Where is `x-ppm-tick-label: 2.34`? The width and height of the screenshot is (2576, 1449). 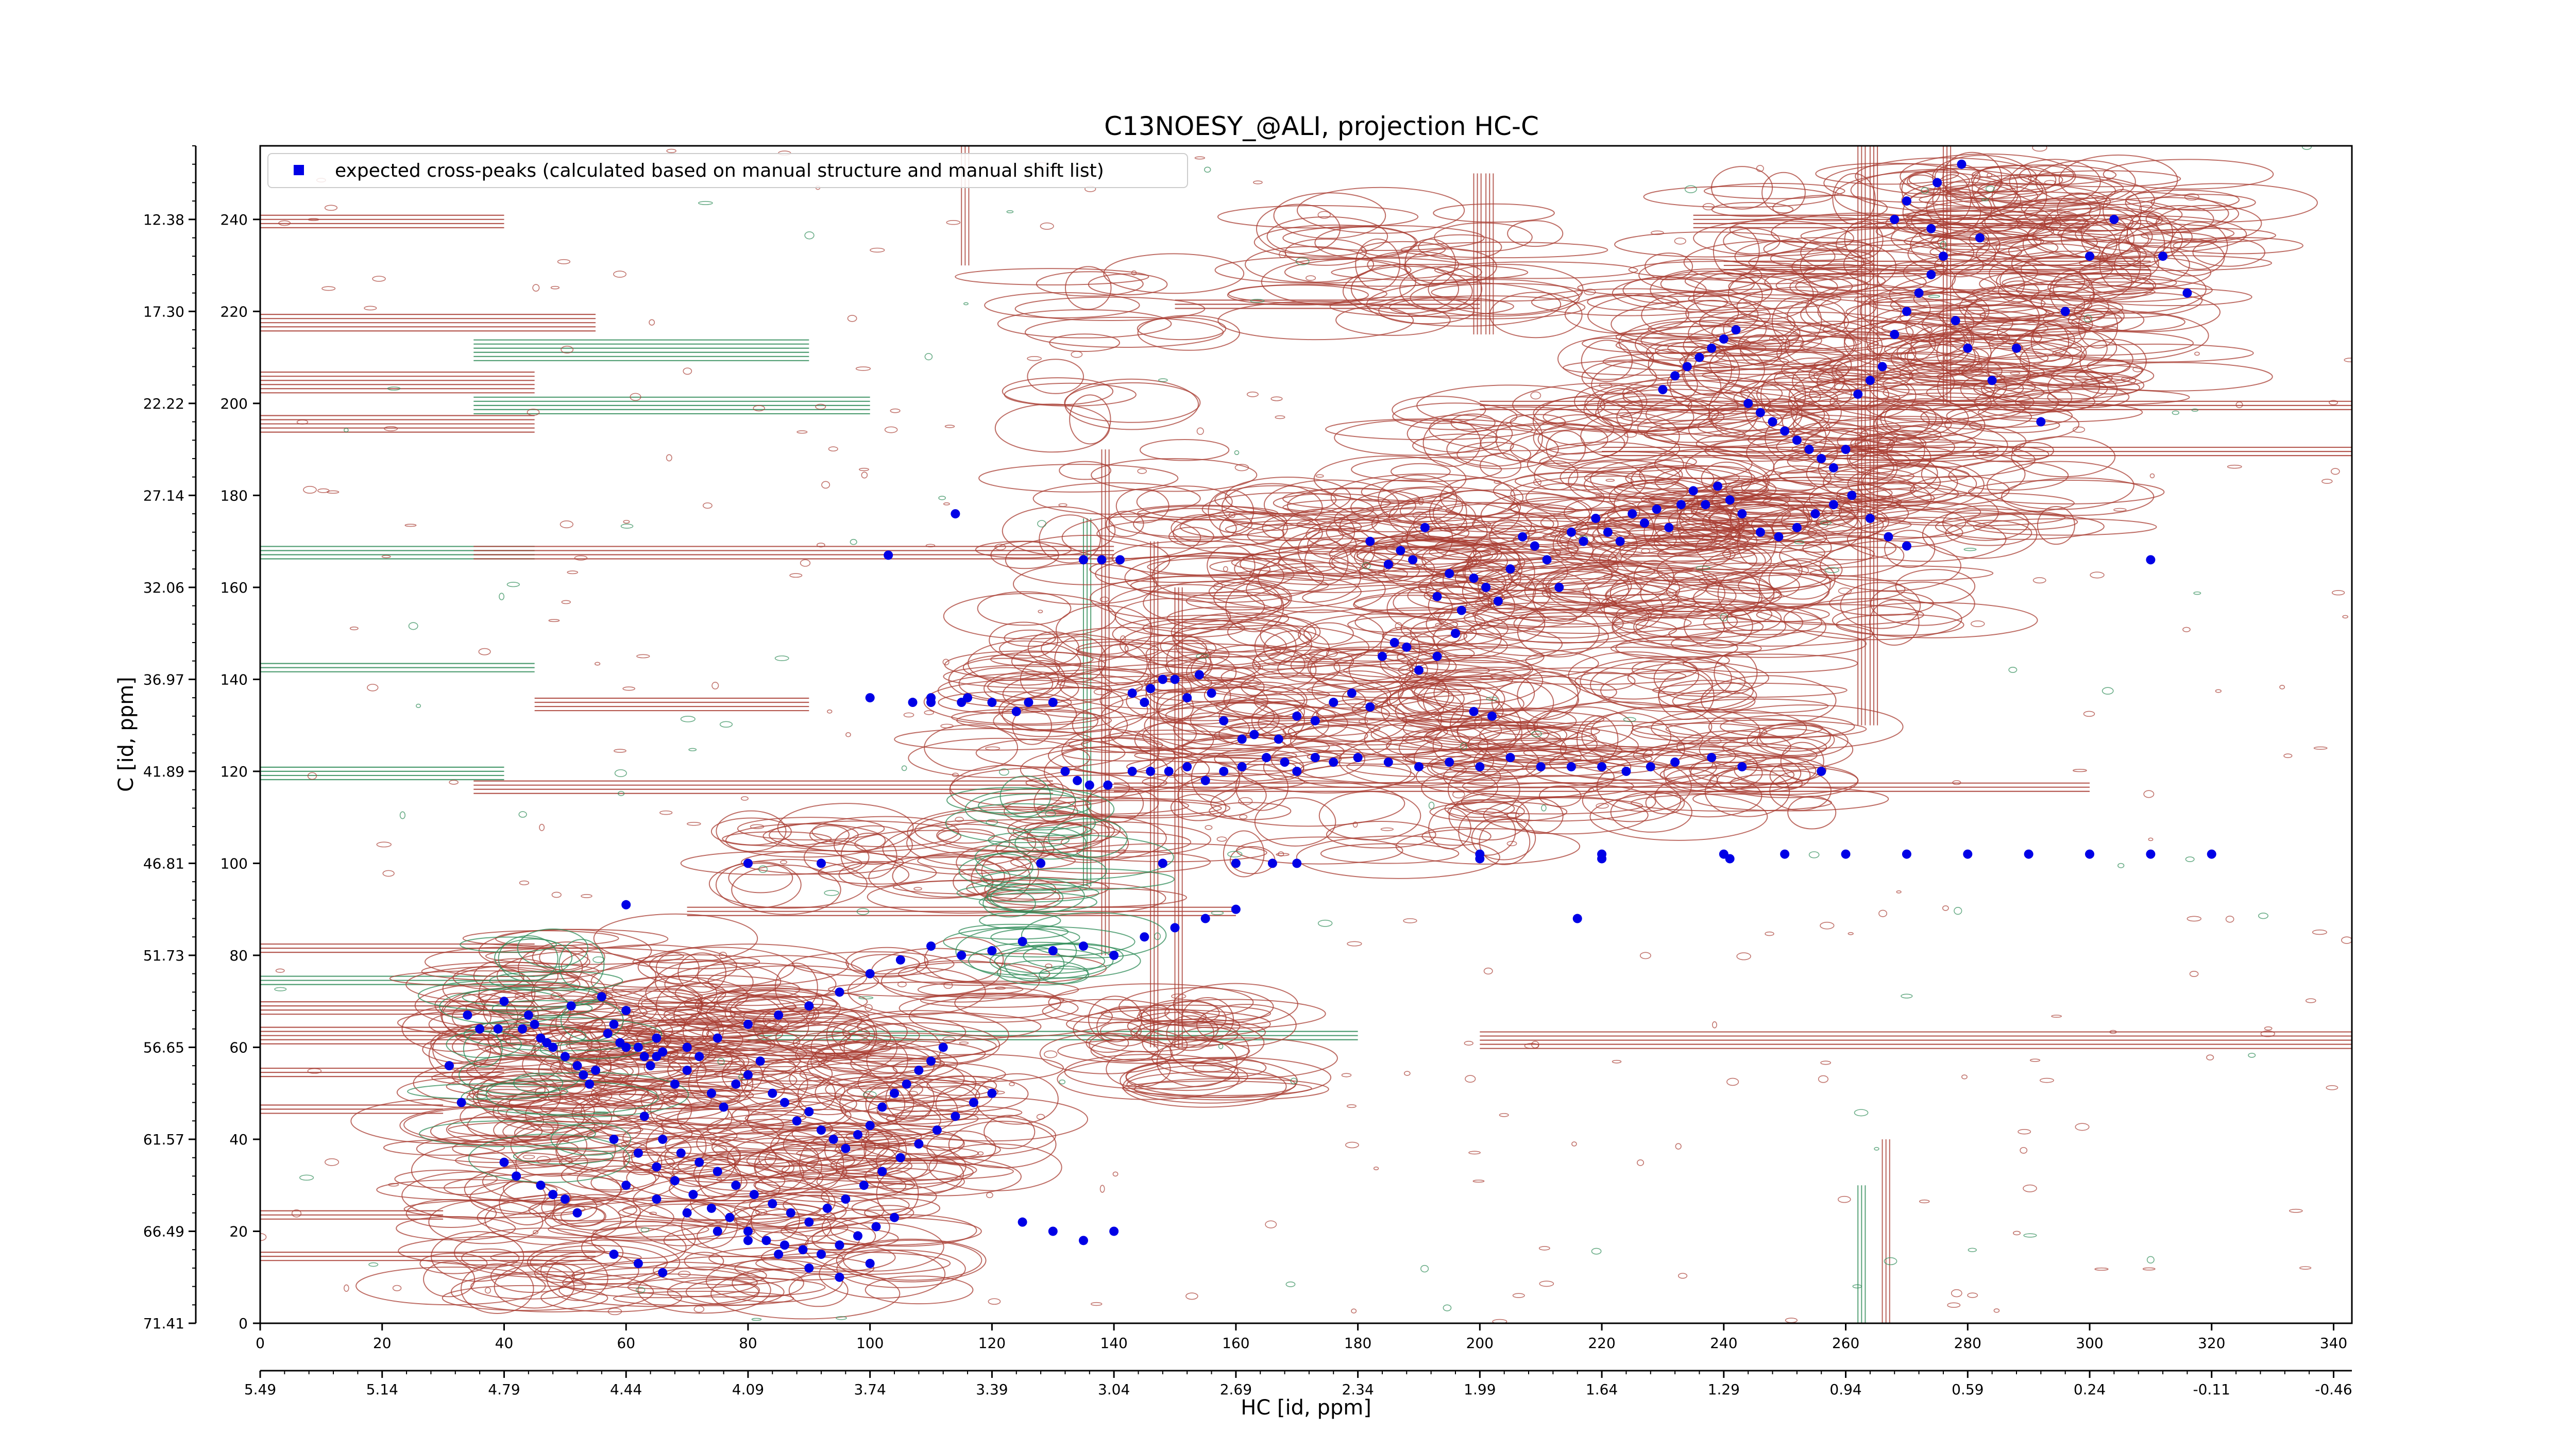
x-ppm-tick-label: 2.34 is located at coordinates (1358, 1389).